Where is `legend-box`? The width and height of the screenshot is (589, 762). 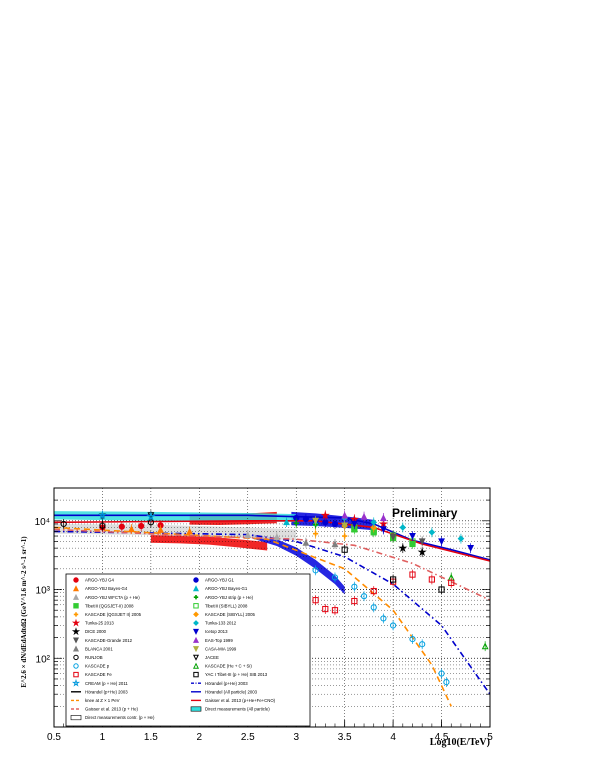
legend-box is located at coordinates (188, 650).